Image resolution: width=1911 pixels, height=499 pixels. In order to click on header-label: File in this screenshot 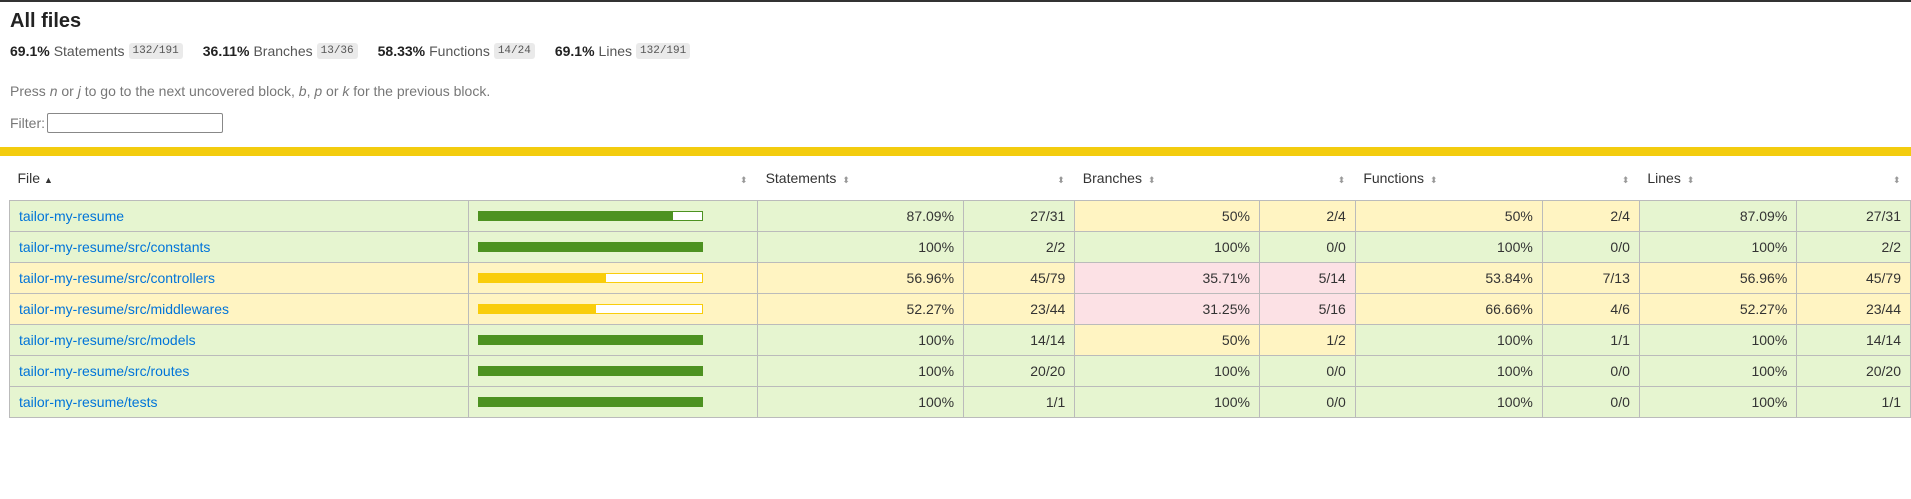, I will do `click(29, 178)`.